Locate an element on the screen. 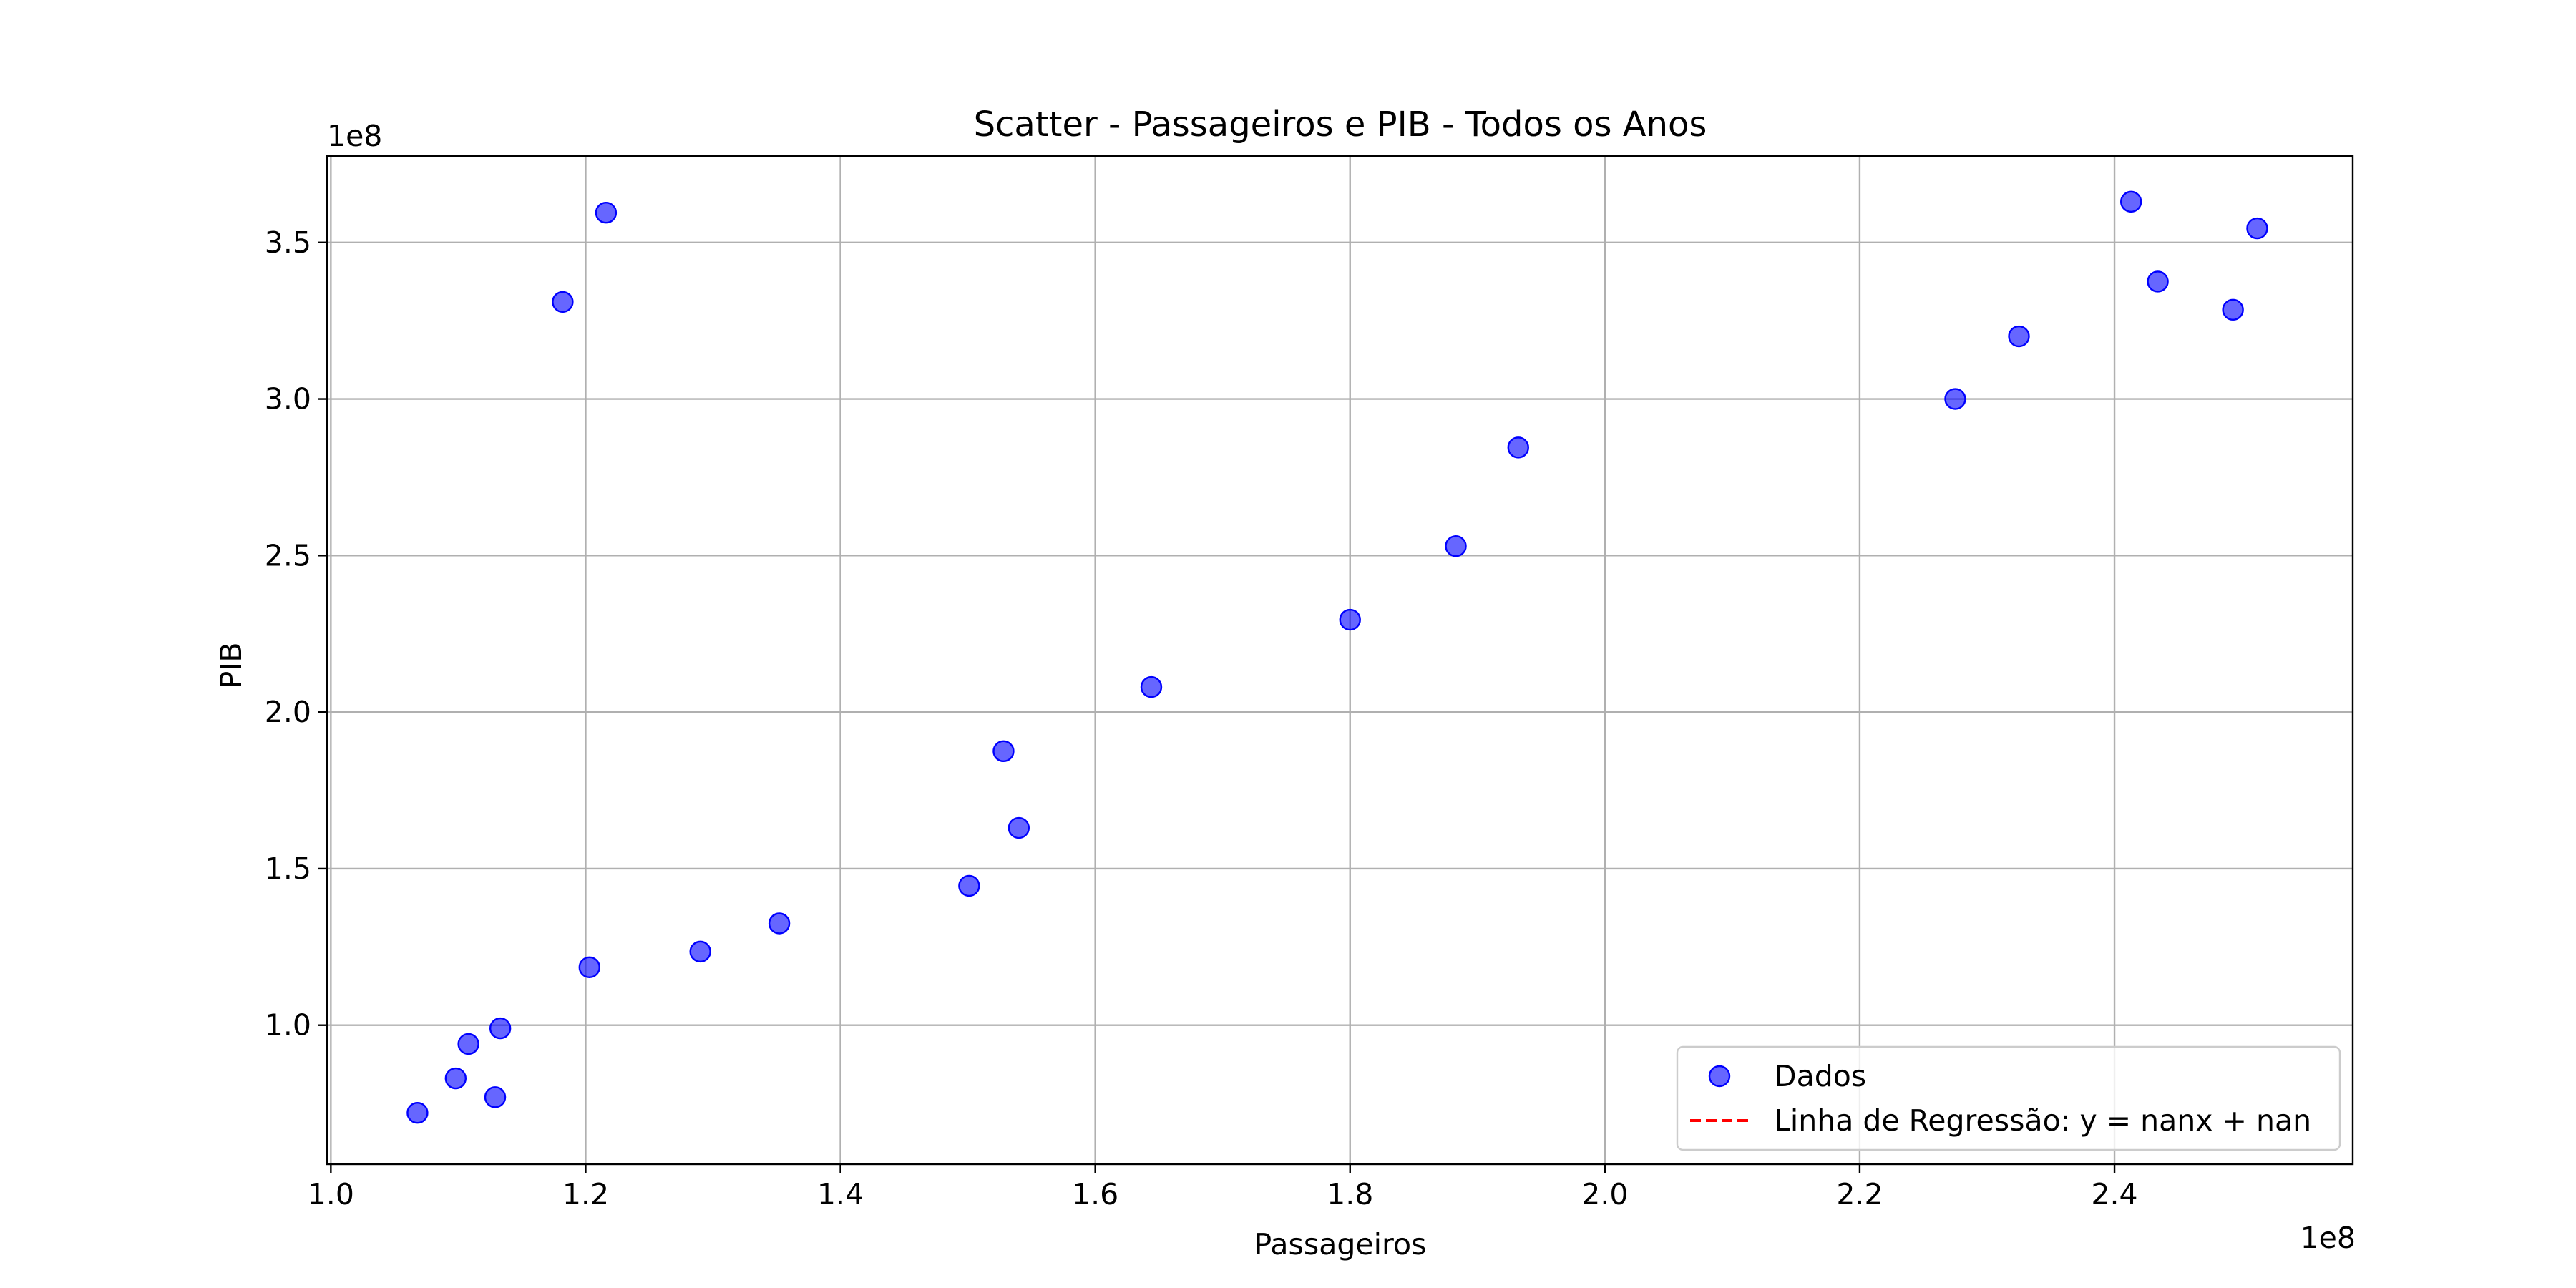  legend-box is located at coordinates (2008, 1098).